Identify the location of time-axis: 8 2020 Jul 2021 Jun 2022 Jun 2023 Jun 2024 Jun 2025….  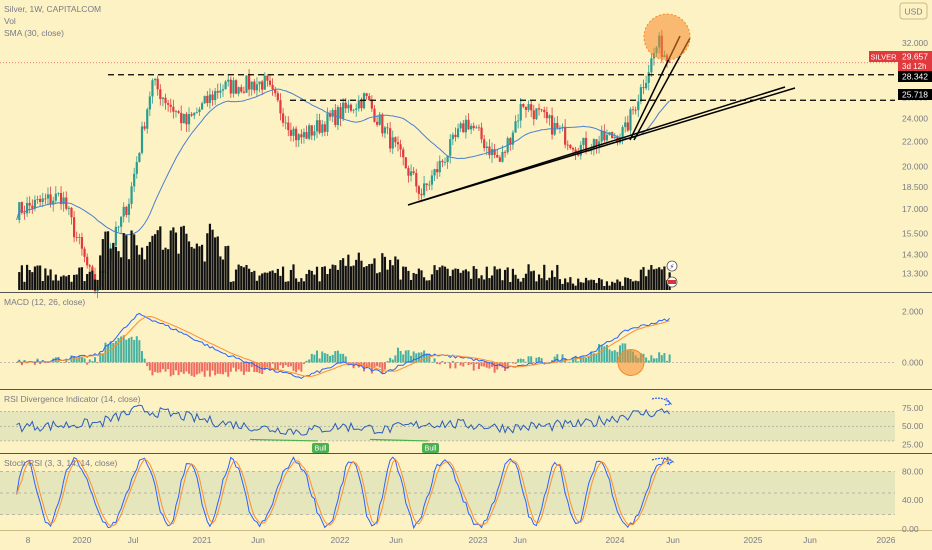
(461, 540).